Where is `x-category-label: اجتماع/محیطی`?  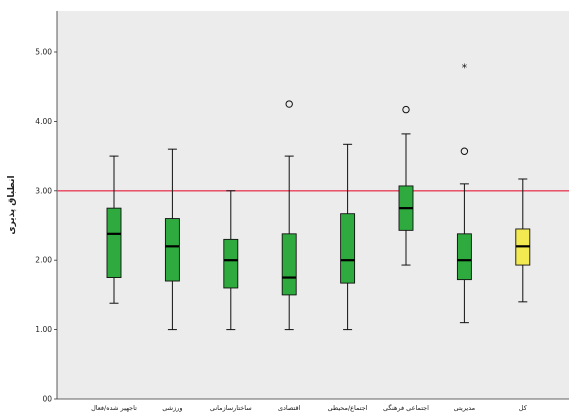 x-category-label: اجتماع/محیطی is located at coordinates (348, 408).